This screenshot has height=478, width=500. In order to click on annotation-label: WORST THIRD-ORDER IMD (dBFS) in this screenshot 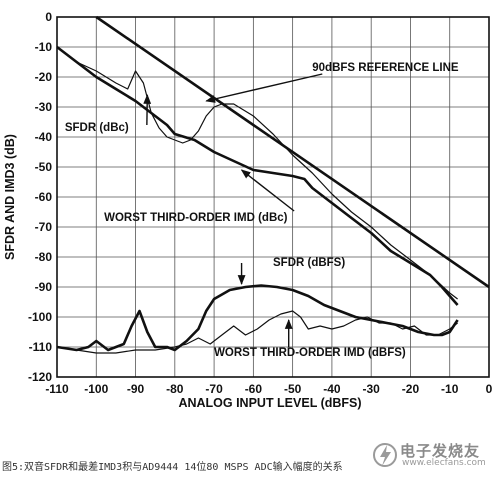, I will do `click(310, 353)`.